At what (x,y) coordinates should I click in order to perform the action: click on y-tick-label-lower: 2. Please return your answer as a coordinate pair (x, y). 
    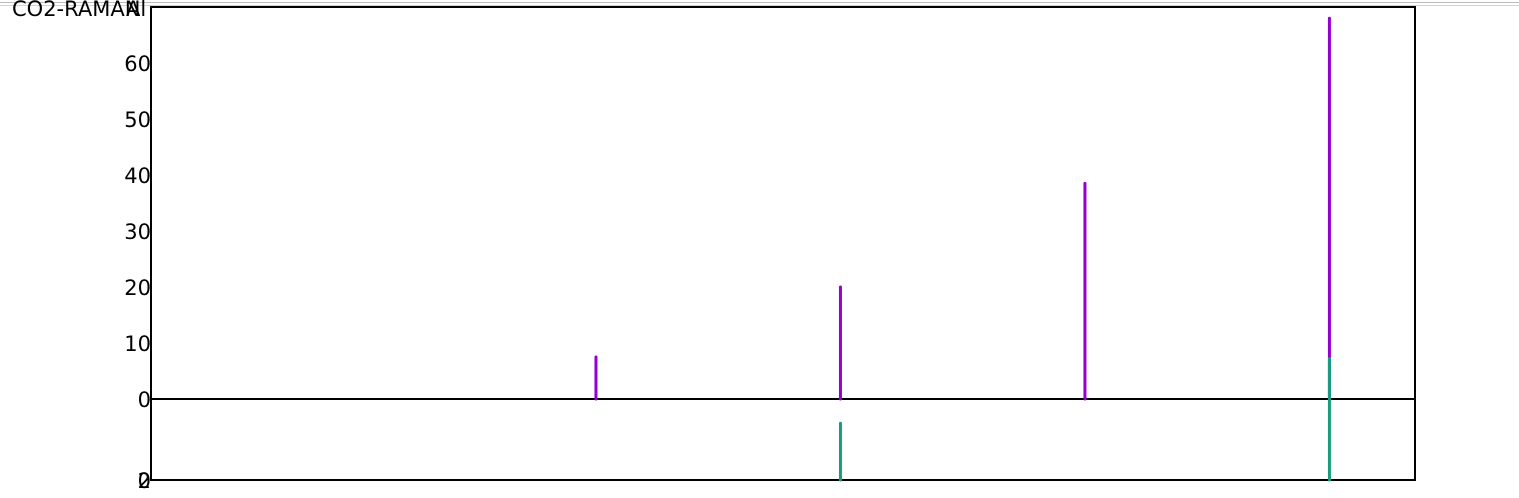
    Looking at the image, I should click on (144, 481).